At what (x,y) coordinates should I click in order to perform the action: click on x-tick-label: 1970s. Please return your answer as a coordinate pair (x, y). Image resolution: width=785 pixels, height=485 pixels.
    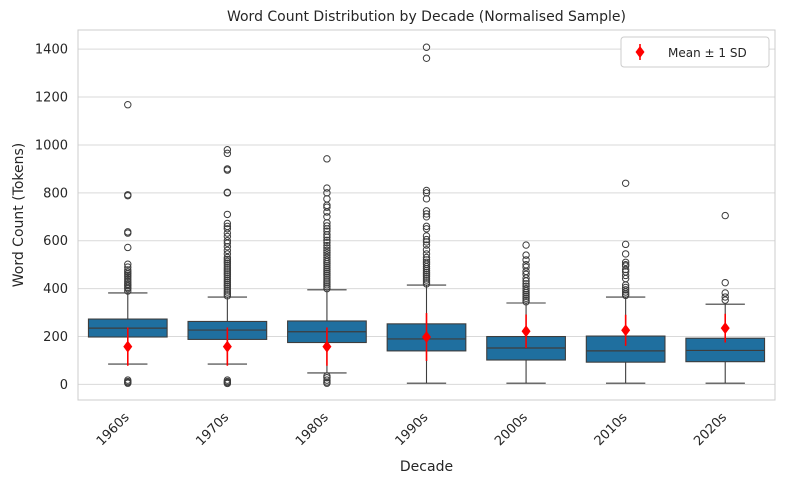
    Looking at the image, I should click on (212, 429).